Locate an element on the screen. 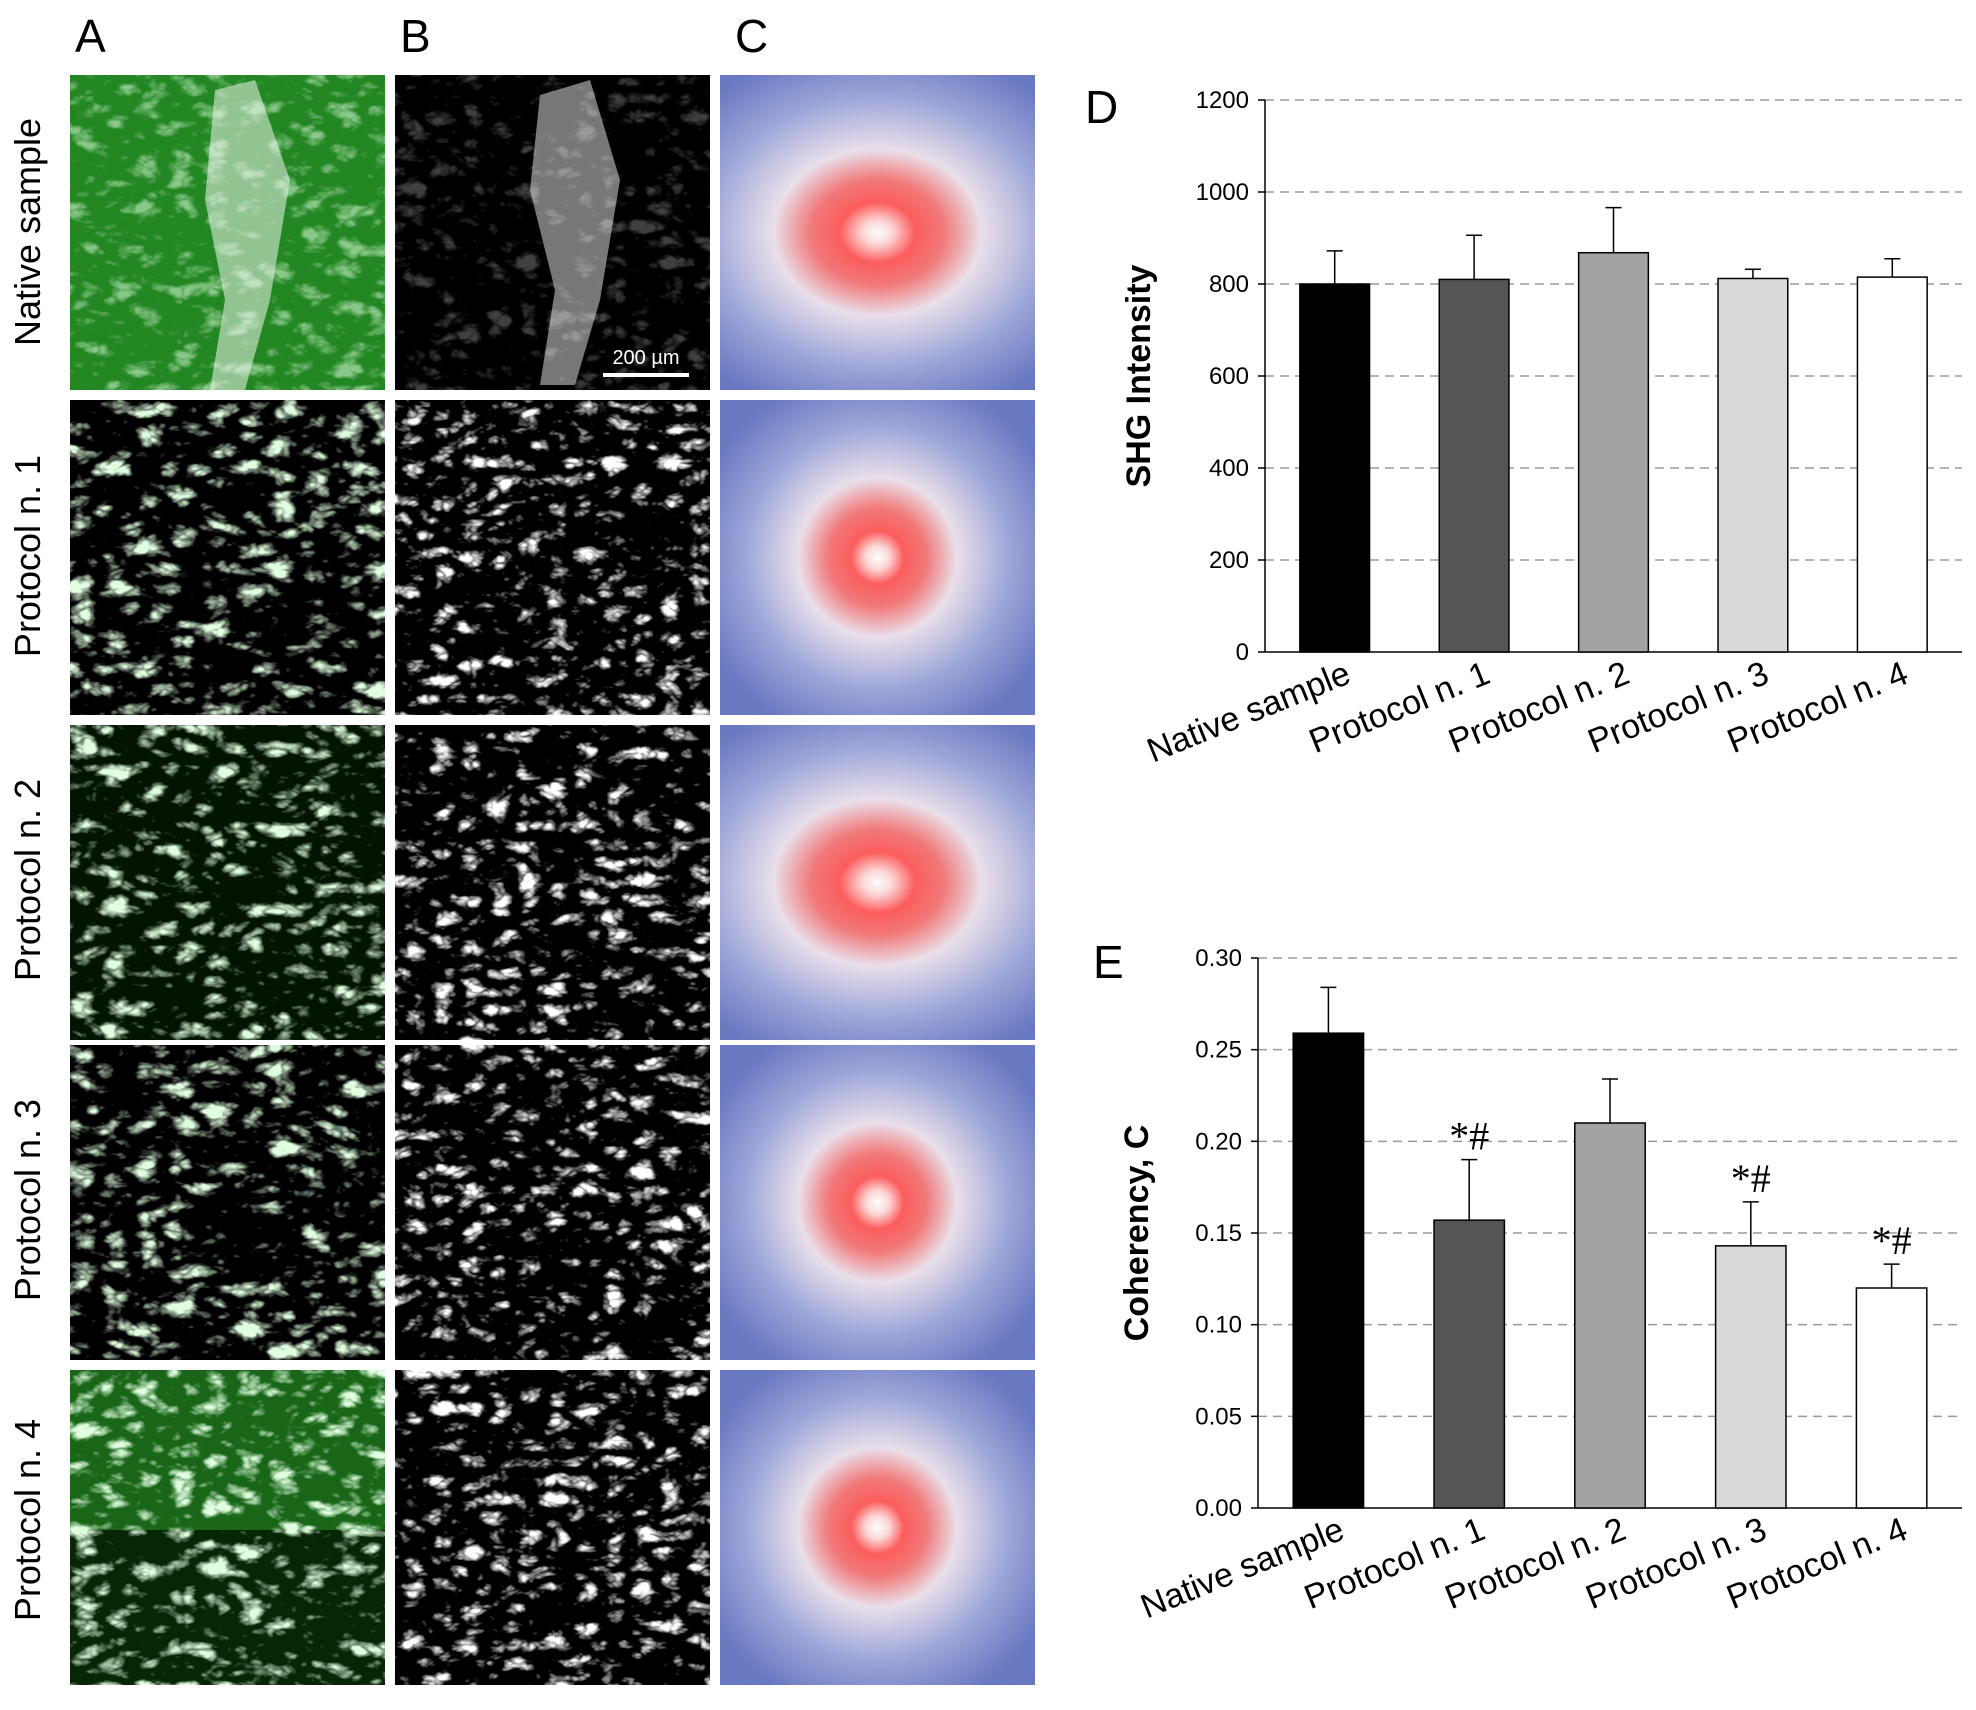 The height and width of the screenshot is (1710, 1976). y-tick-label: 0.05 is located at coordinates (1218, 1416).